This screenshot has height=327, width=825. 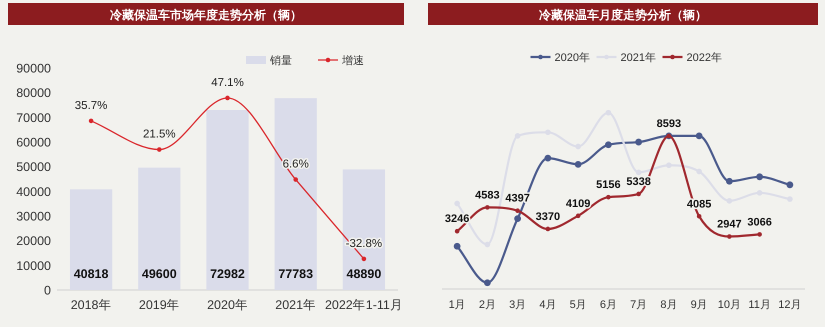 What do you see at coordinates (48, 291) in the screenshot?
I see `y-tick-label: 0` at bounding box center [48, 291].